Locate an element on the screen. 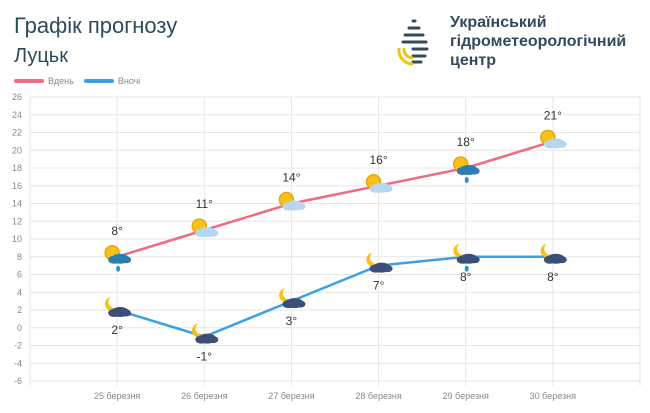 The width and height of the screenshot is (650, 413). data-label: 18° is located at coordinates (466, 142).